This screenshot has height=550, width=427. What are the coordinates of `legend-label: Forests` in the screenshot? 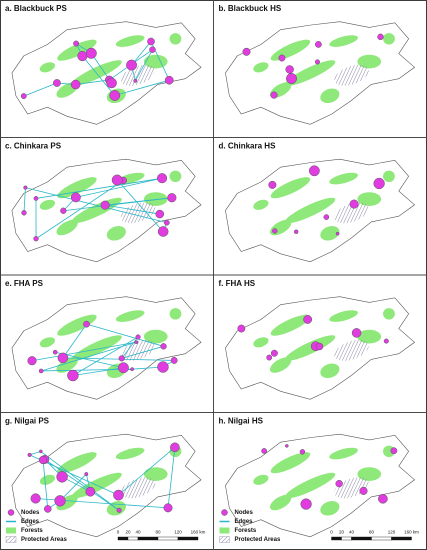 It's located at (32, 531).